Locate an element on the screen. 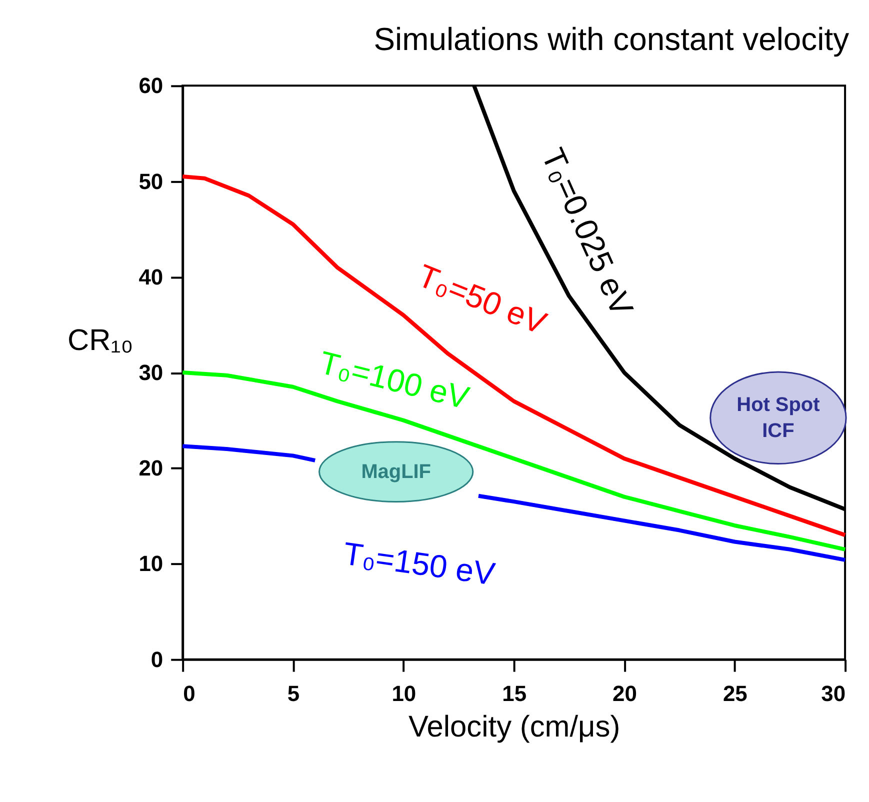  x-tick-label: 10 is located at coordinates (404, 693).